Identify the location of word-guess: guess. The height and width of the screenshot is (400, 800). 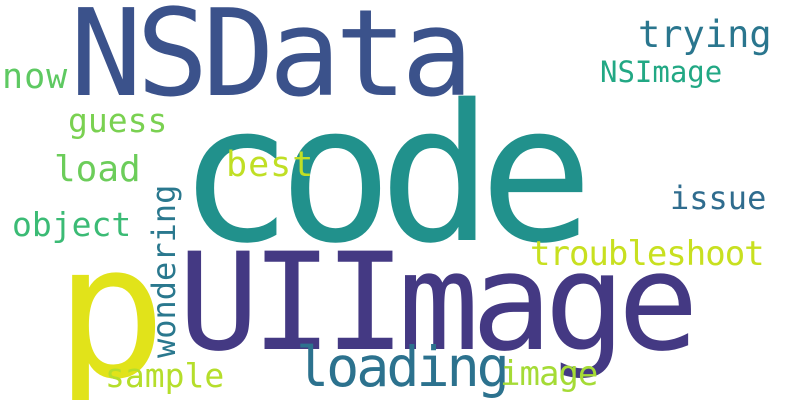
(118, 120).